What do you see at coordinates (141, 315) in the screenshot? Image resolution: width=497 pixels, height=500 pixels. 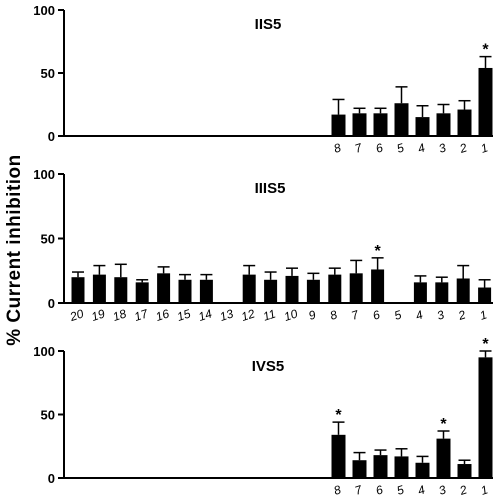 I see `x-tick-label: 17` at bounding box center [141, 315].